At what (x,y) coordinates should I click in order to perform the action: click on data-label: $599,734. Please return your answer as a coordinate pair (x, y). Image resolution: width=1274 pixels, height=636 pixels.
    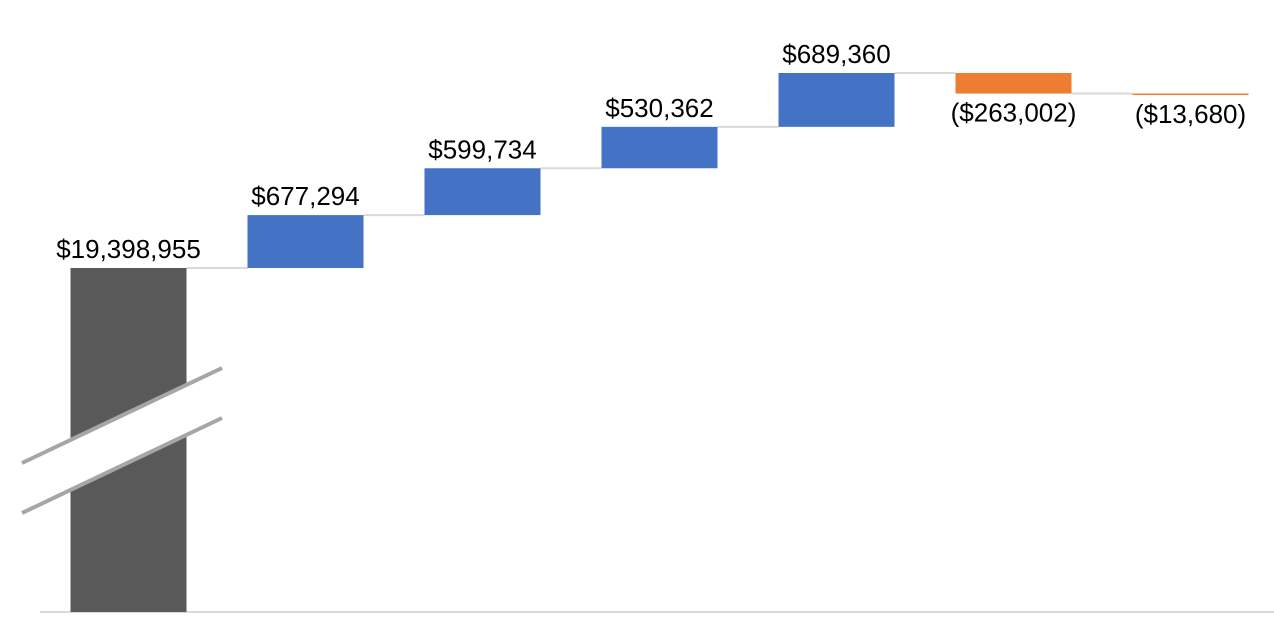
    Looking at the image, I should click on (482, 149).